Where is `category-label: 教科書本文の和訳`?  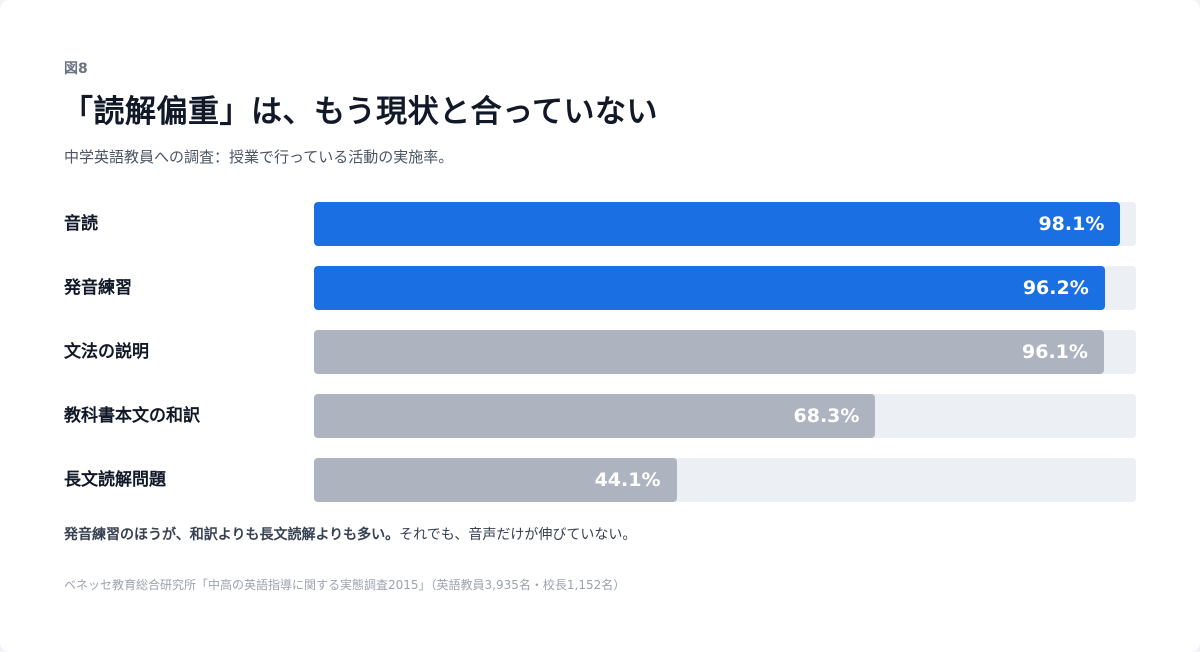 category-label: 教科書本文の和訳 is located at coordinates (132, 416).